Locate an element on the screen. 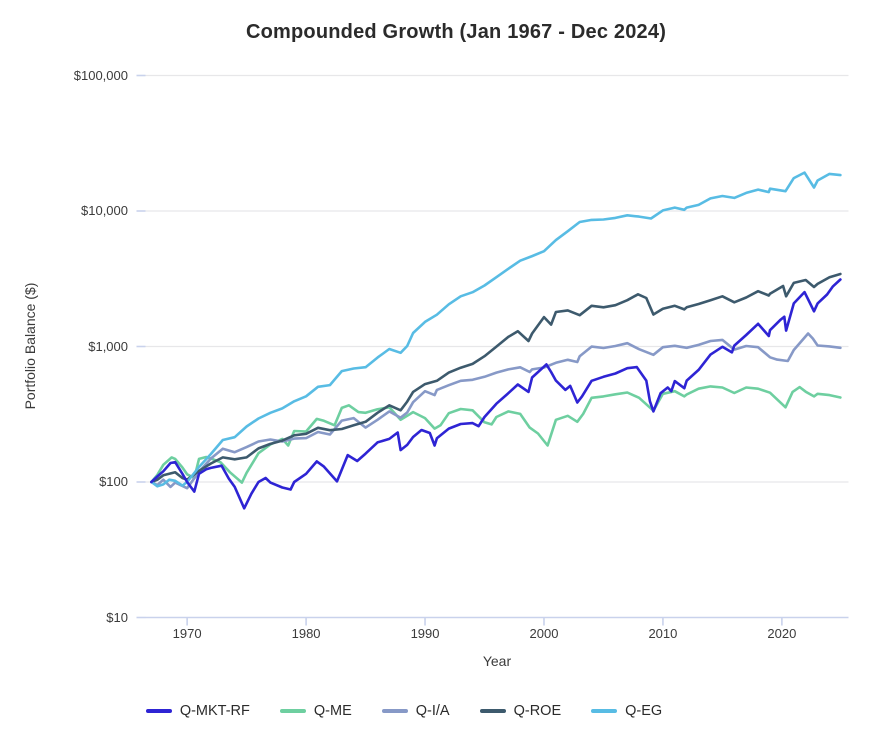  chart-title: Compounded Growth (Jan 1967 - Dec 2024) is located at coordinates (456, 32).